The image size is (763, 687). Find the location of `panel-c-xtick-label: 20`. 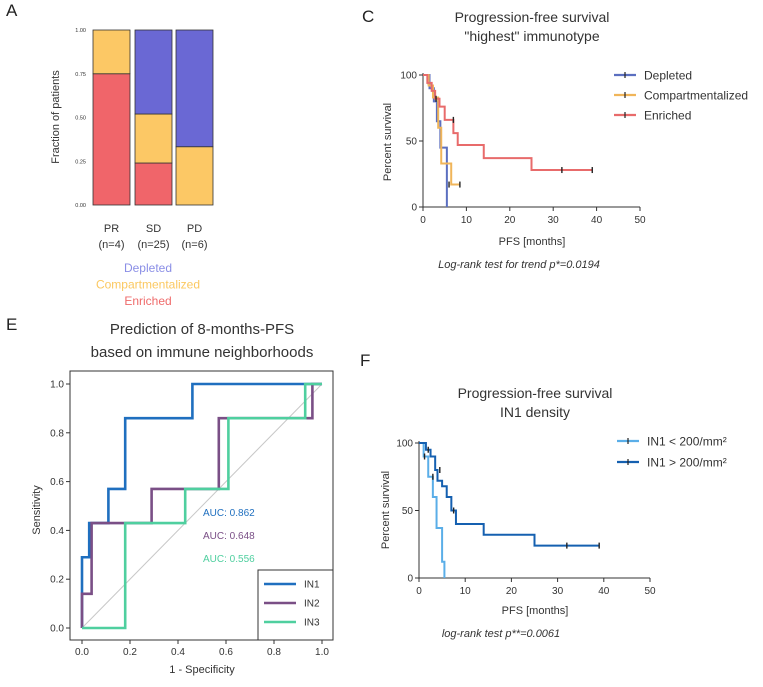

panel-c-xtick-label: 20 is located at coordinates (510, 220).